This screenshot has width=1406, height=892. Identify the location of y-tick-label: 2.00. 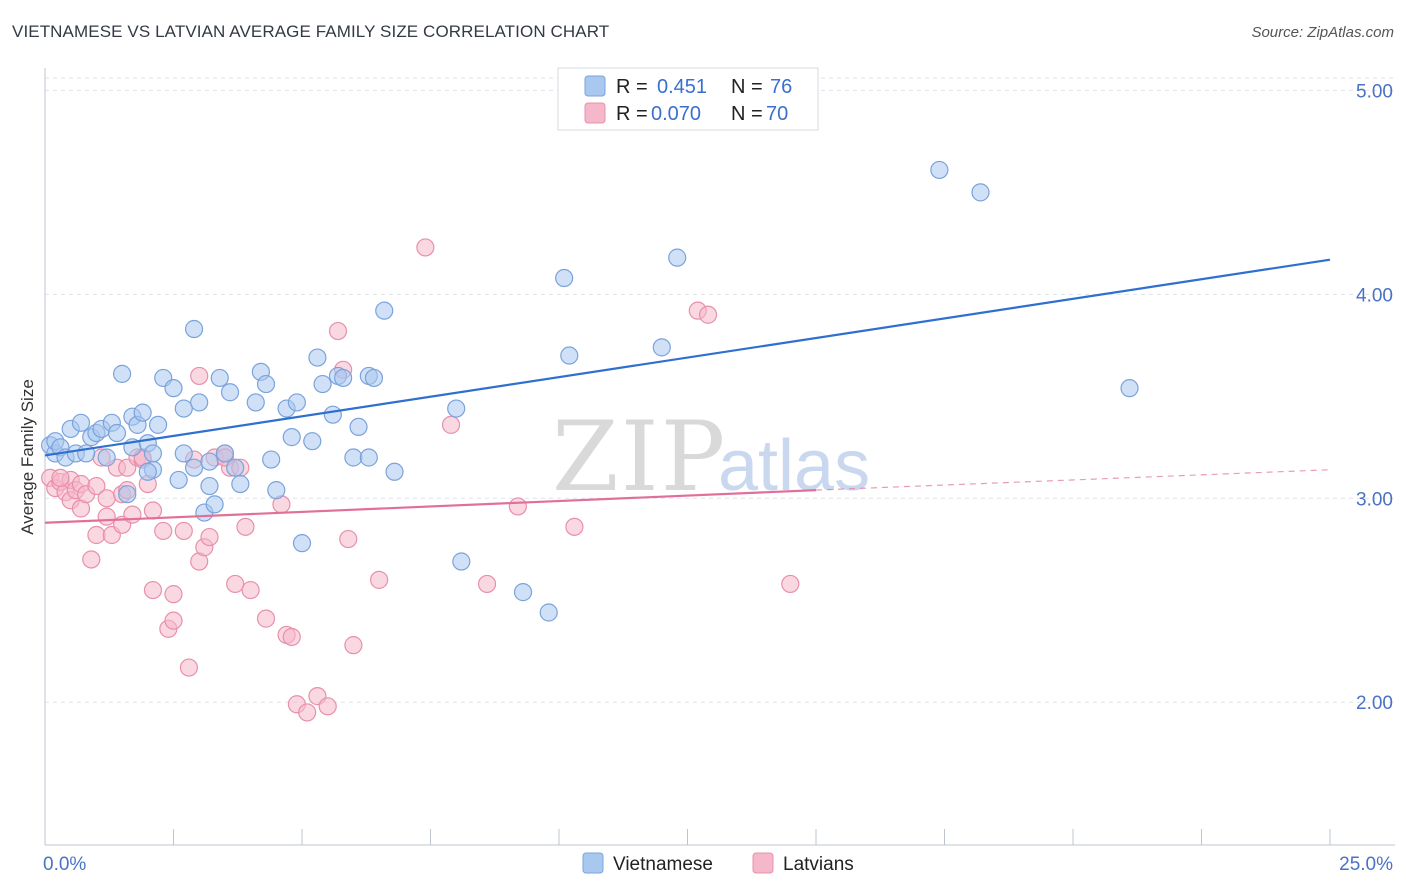
(1374, 703).